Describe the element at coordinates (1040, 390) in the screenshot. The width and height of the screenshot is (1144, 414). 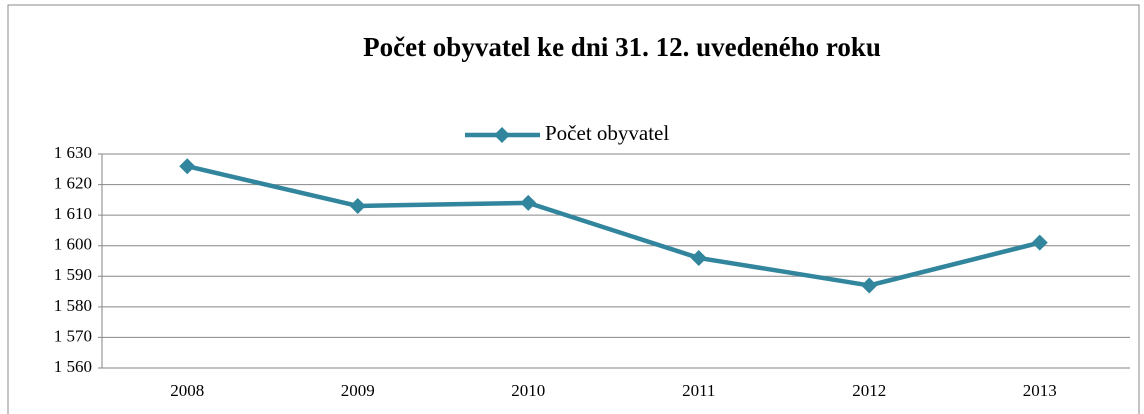
I see `x-tick-label: 2013` at that location.